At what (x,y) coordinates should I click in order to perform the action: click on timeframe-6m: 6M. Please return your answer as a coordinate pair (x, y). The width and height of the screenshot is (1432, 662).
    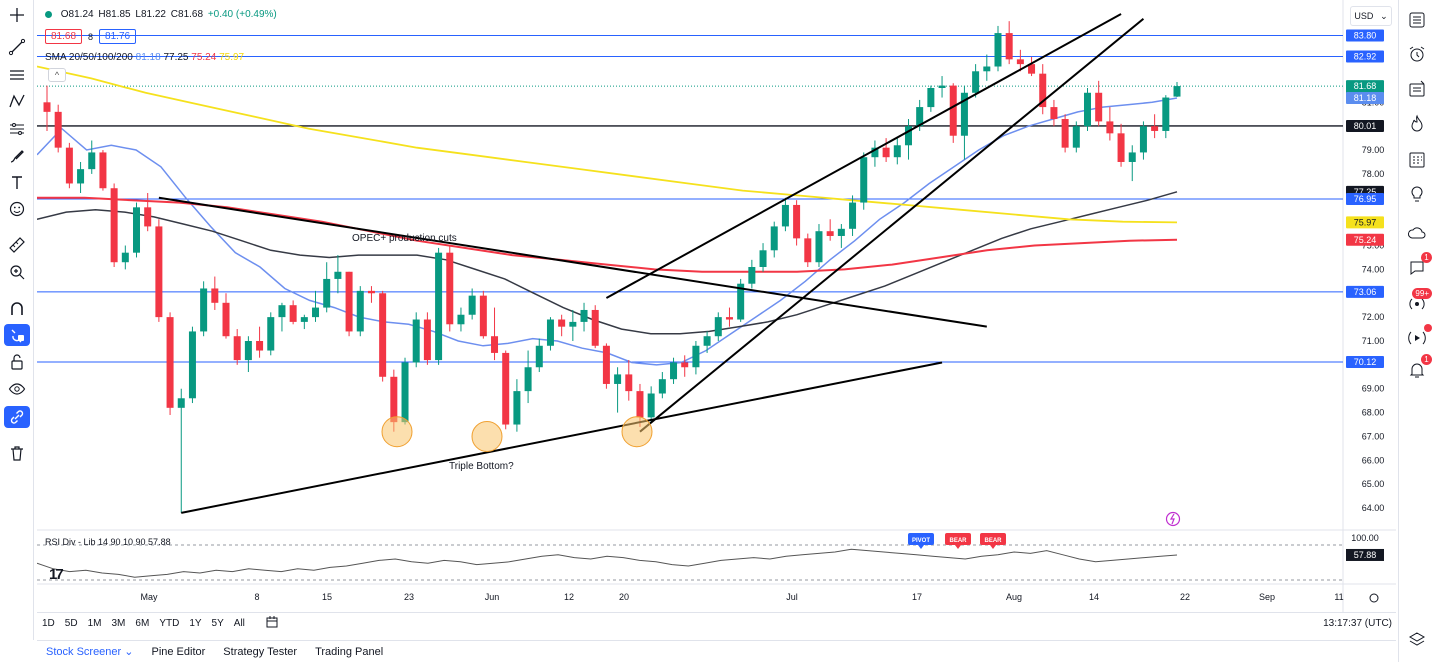
    Looking at the image, I should click on (142, 623).